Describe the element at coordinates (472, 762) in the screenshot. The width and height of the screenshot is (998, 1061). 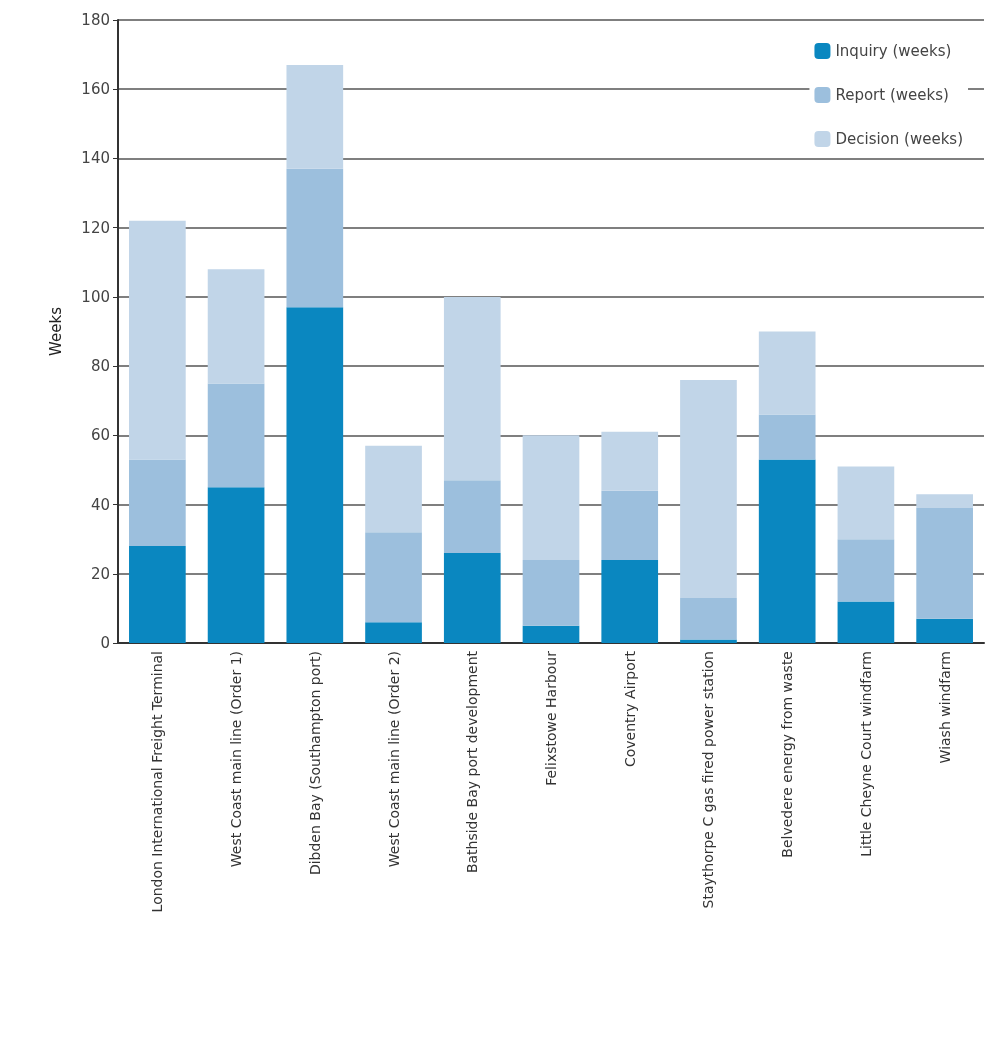
I see `x-tick-label: Bathside Bay port development` at that location.